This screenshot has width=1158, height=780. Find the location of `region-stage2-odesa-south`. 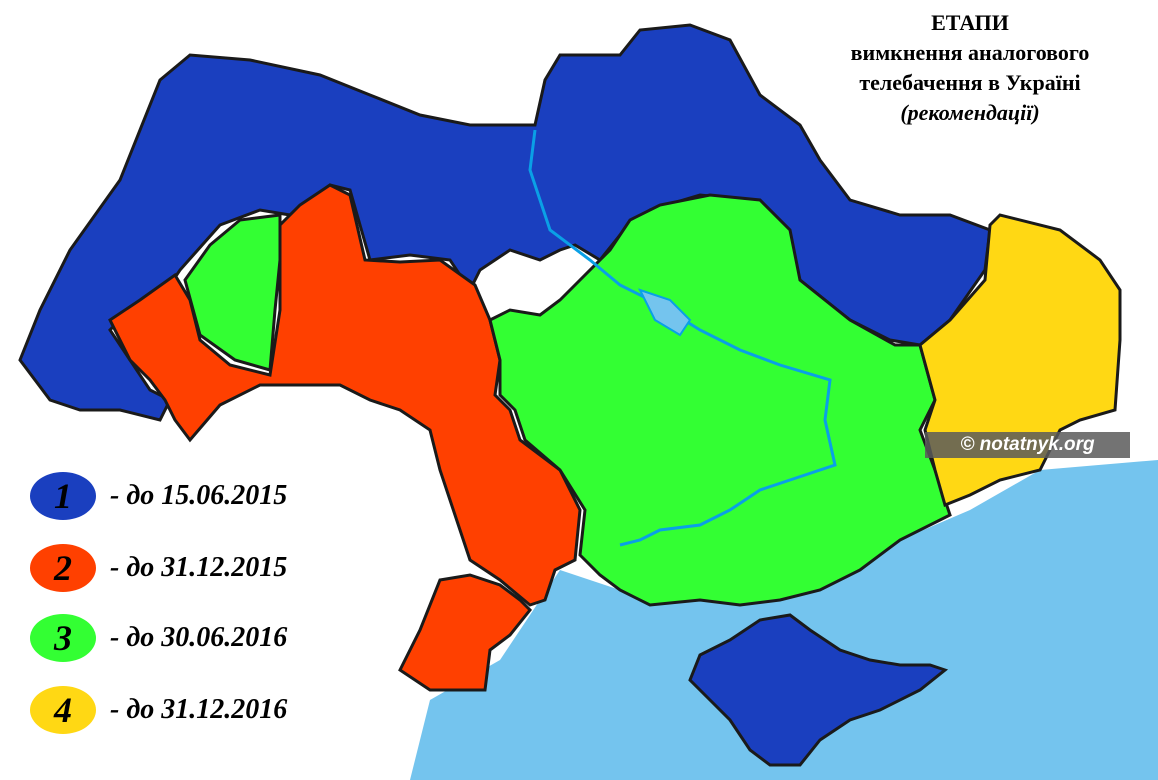

region-stage2-odesa-south is located at coordinates (465, 632).